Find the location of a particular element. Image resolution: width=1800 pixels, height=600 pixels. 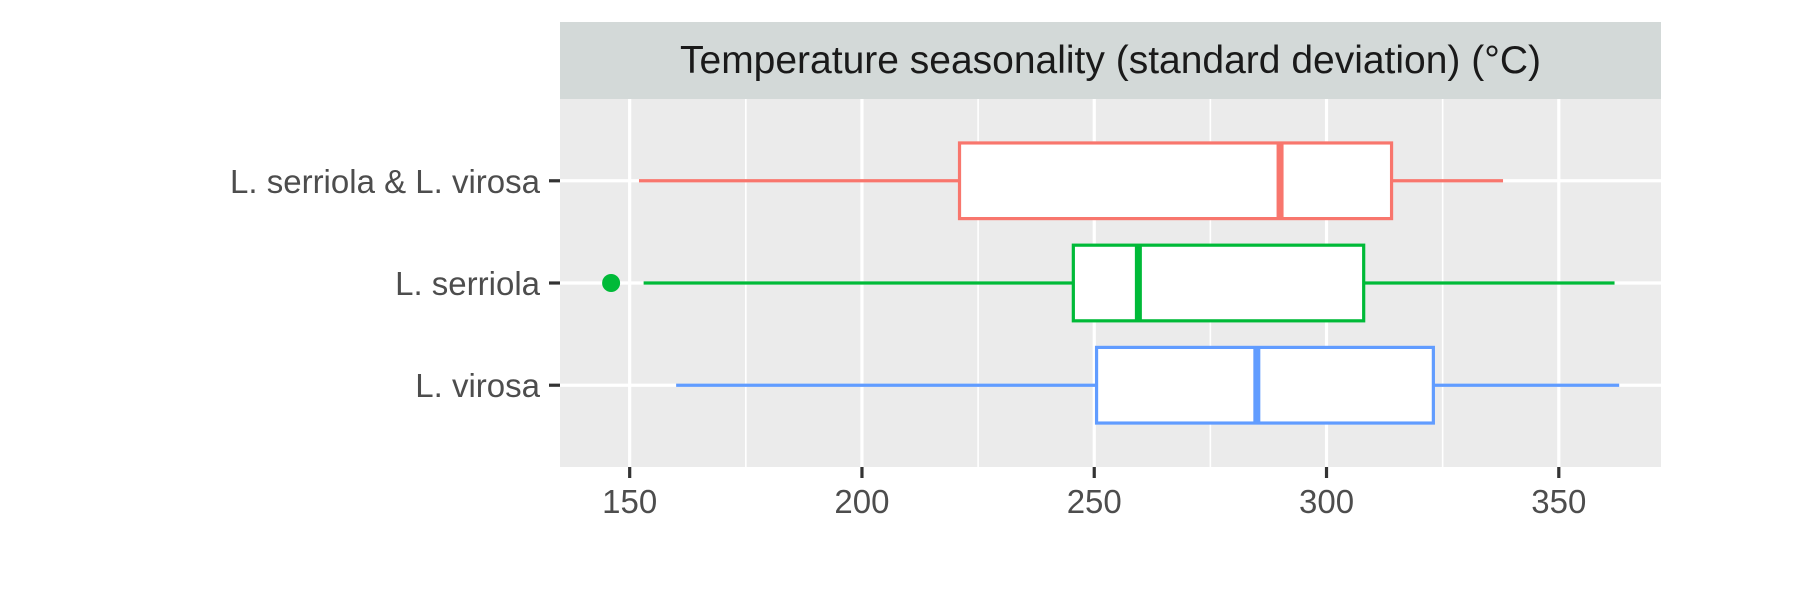

x-tick-label: 250 is located at coordinates (1094, 501).